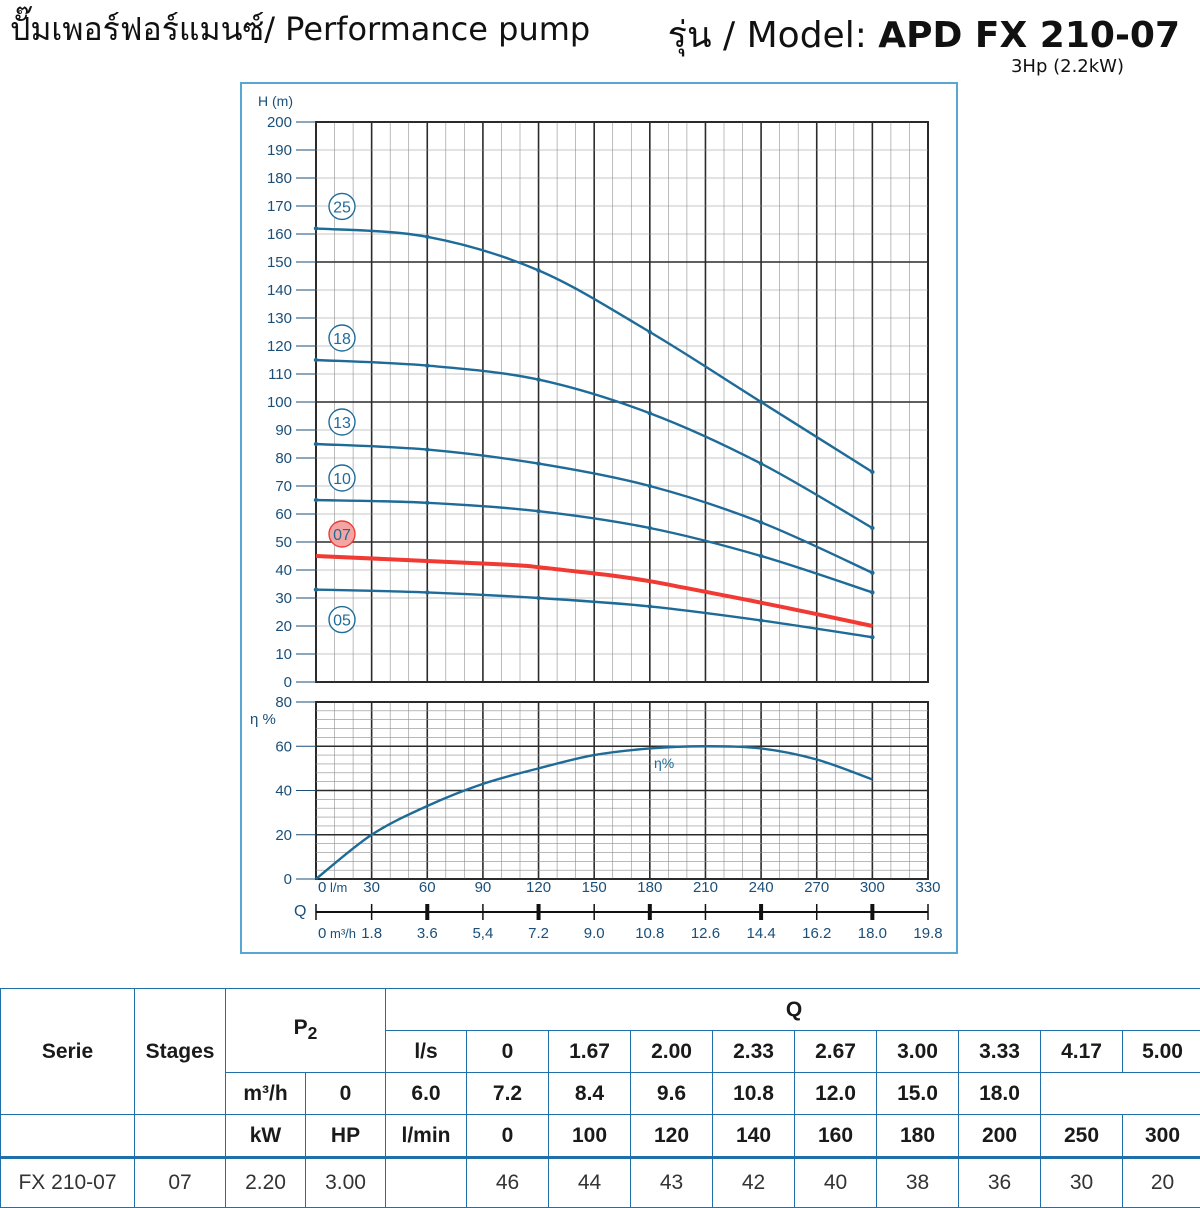  Describe the element at coordinates (672, 1136) in the screenshot. I see `lmin-value: 120` at that location.